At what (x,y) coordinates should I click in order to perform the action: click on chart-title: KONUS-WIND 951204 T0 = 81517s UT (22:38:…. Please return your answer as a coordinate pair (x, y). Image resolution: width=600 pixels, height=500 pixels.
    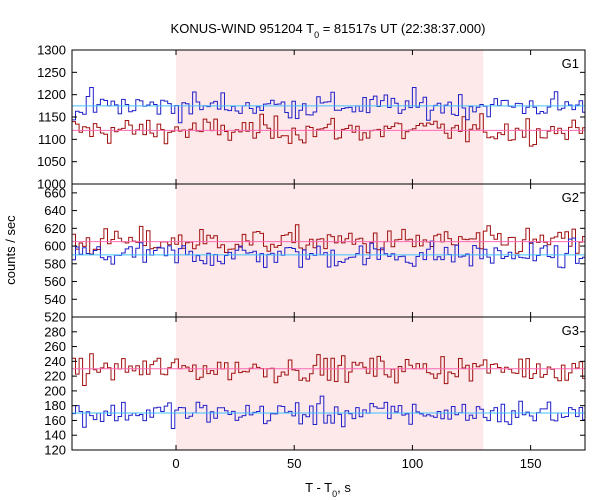
    Looking at the image, I should click on (328, 30).